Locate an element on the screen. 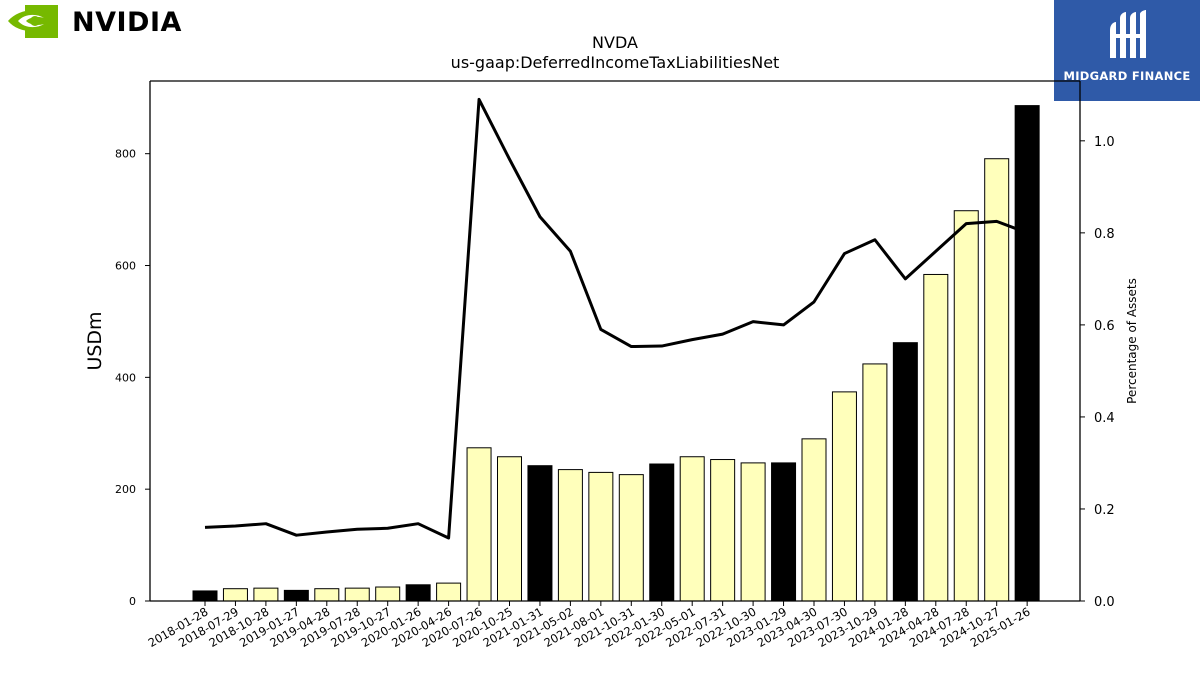 The height and width of the screenshot is (675, 1200). y-tick-label-right: 0.2 is located at coordinates (1104, 510).